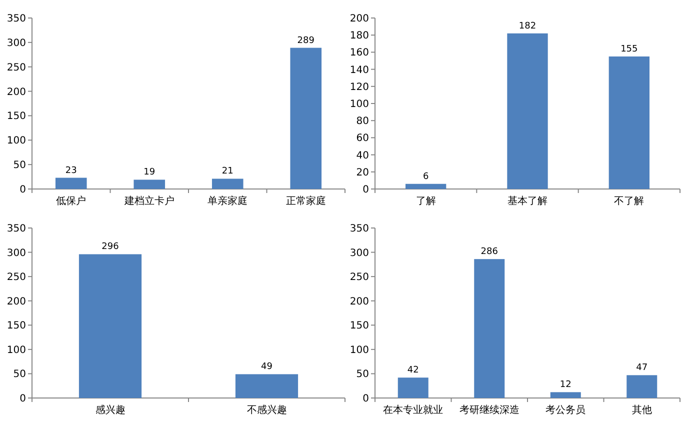  What do you see at coordinates (642, 410) in the screenshot?
I see `x-tick-label: 其他` at bounding box center [642, 410].